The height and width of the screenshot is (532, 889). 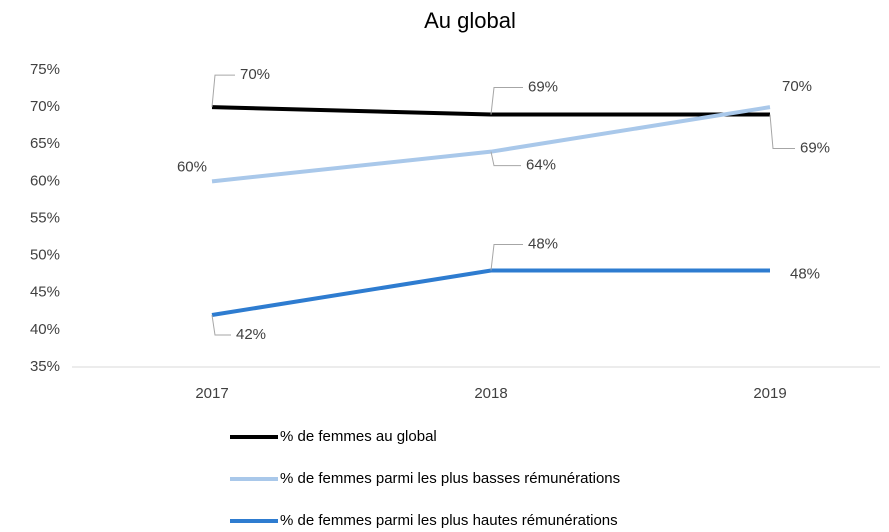 What do you see at coordinates (45, 366) in the screenshot?
I see `y-tick-label: 35%` at bounding box center [45, 366].